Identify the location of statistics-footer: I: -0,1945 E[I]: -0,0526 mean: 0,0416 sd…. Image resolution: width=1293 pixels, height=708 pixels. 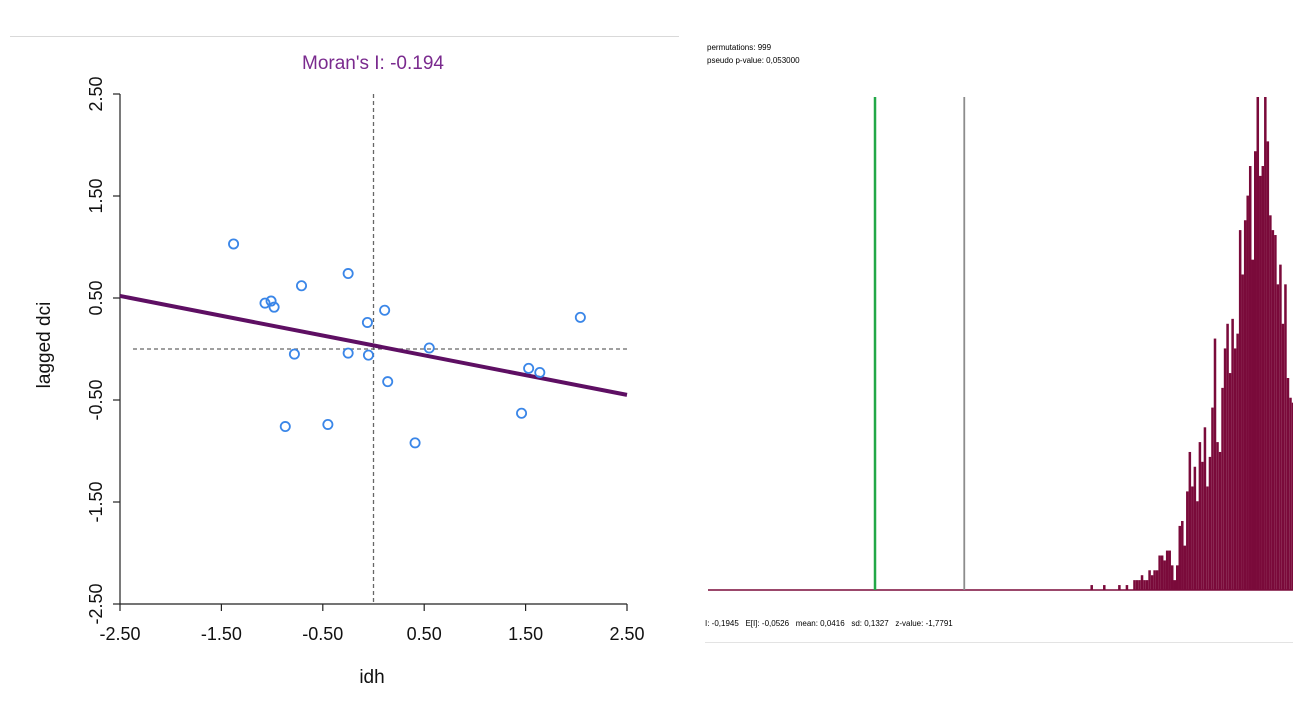
(829, 623).